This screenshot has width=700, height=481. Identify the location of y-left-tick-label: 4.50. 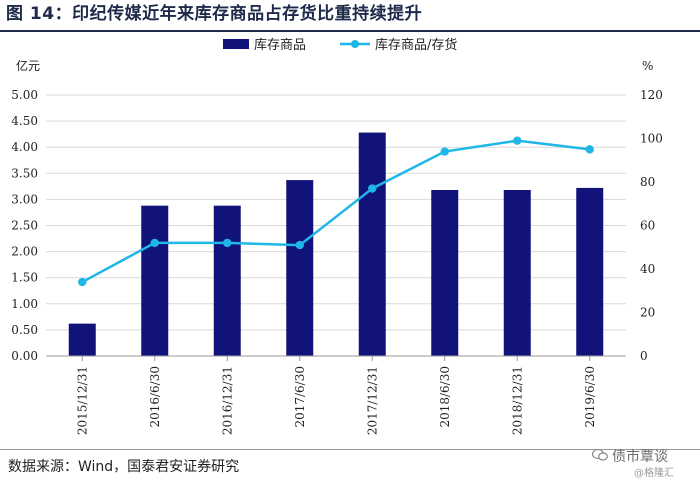
(24, 121).